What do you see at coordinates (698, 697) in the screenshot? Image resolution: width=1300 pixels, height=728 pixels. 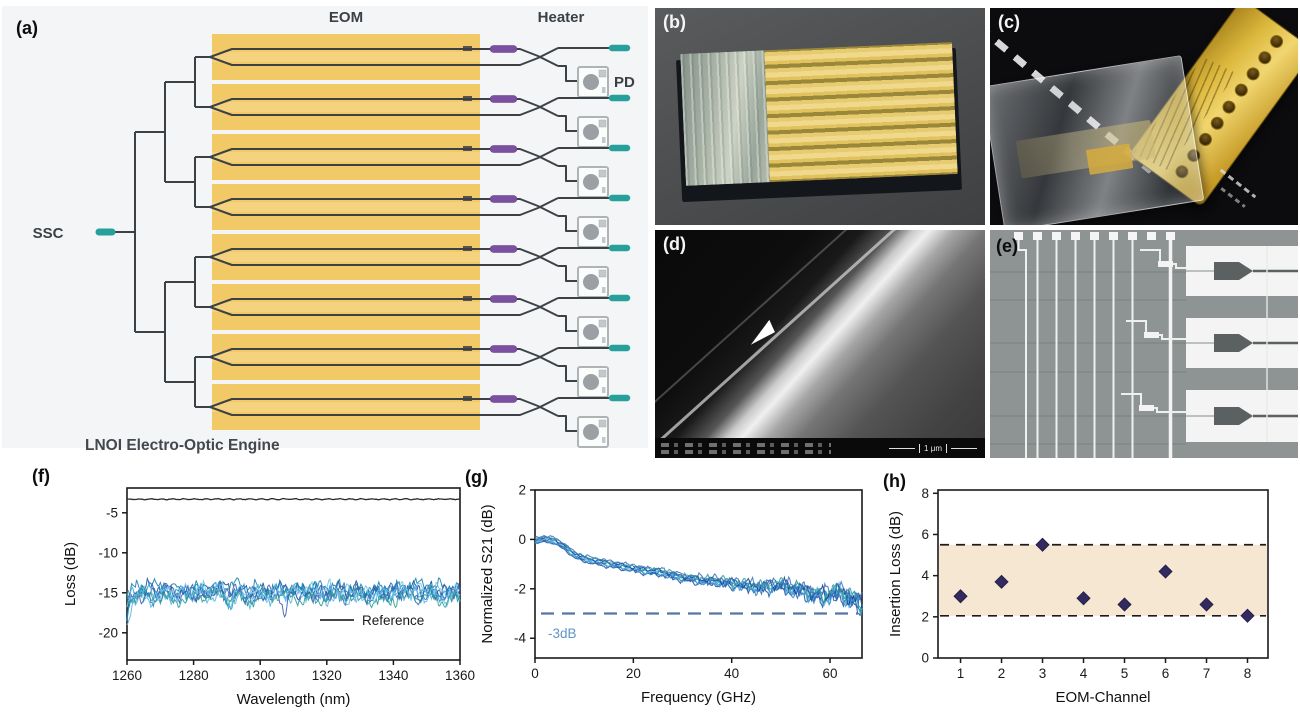 I see `x-axis-label: Frequency (GHz)` at bounding box center [698, 697].